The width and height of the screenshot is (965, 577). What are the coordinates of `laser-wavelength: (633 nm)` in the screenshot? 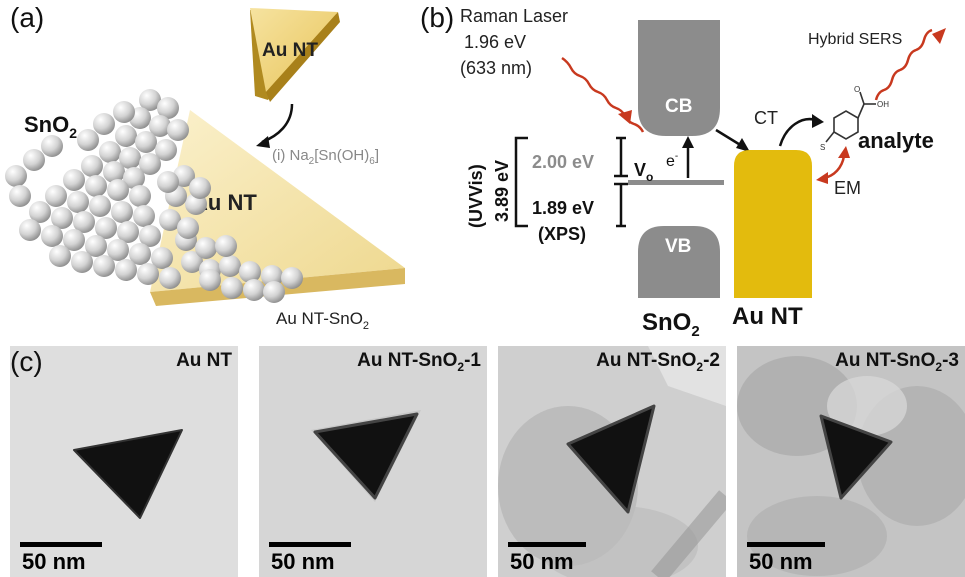 It's located at (496, 68).